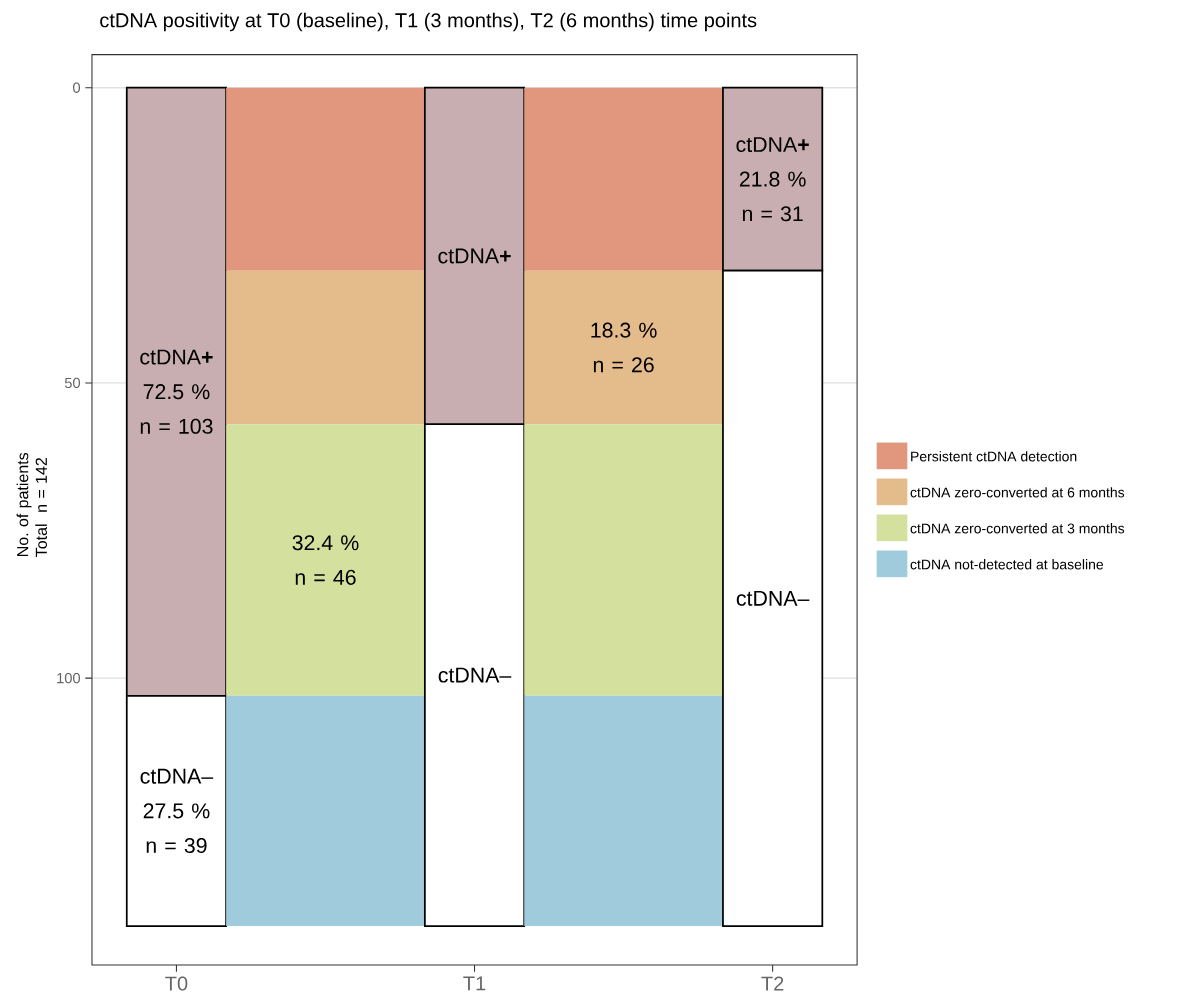  Describe the element at coordinates (772, 983) in the screenshot. I see `x-tick-label: T2` at that location.